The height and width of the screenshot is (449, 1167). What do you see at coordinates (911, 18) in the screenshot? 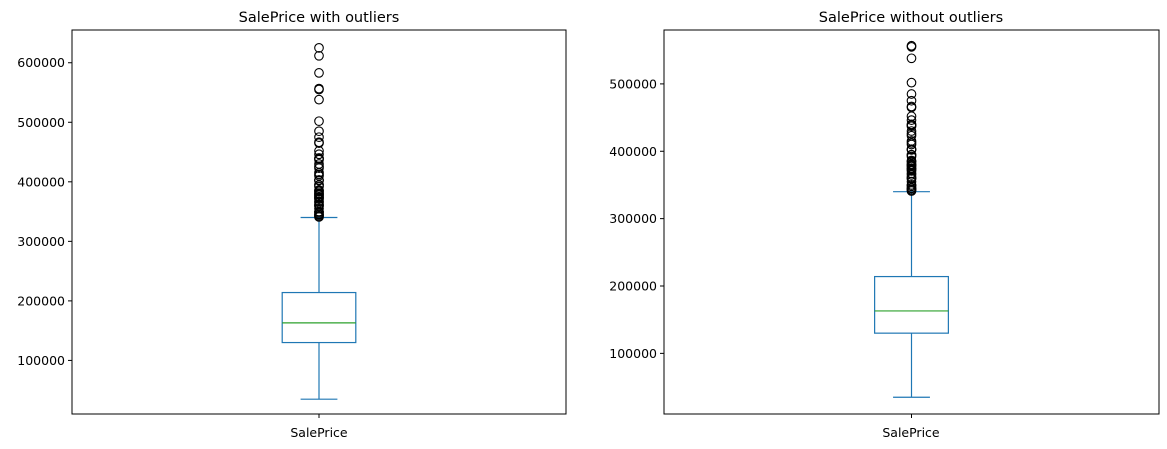
I see `chart-title: SalePrice without outliers` at bounding box center [911, 18].